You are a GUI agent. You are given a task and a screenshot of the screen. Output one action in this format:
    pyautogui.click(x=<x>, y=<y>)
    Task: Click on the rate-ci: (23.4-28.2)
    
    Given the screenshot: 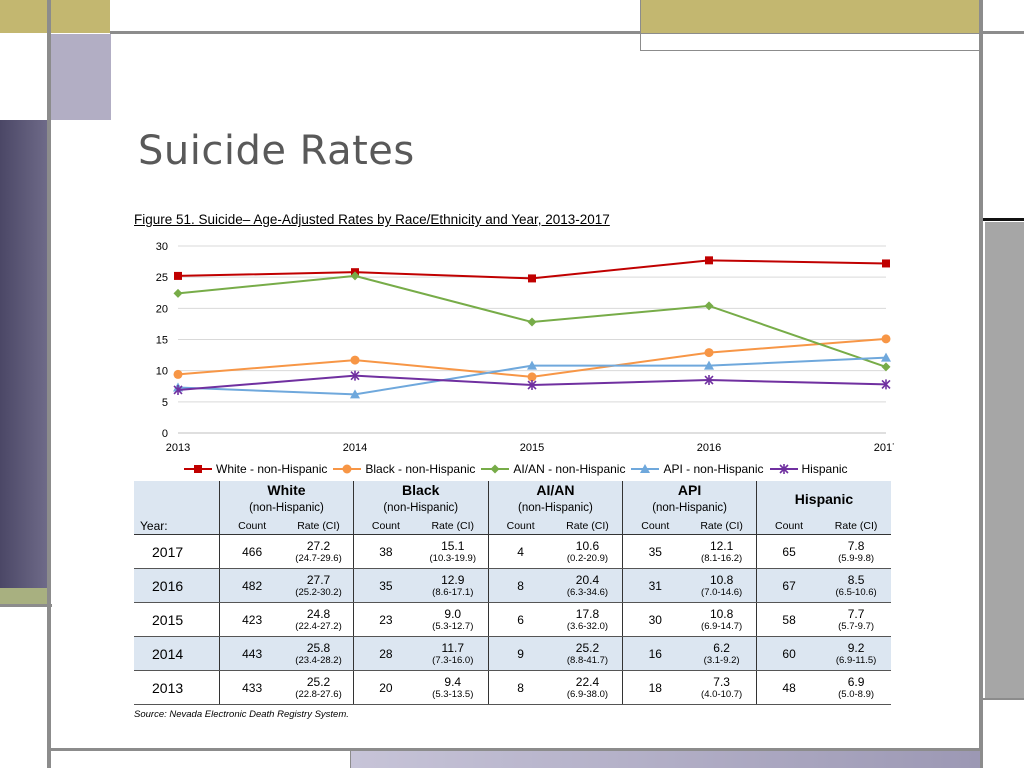 What is the action you would take?
    pyautogui.click(x=318, y=660)
    